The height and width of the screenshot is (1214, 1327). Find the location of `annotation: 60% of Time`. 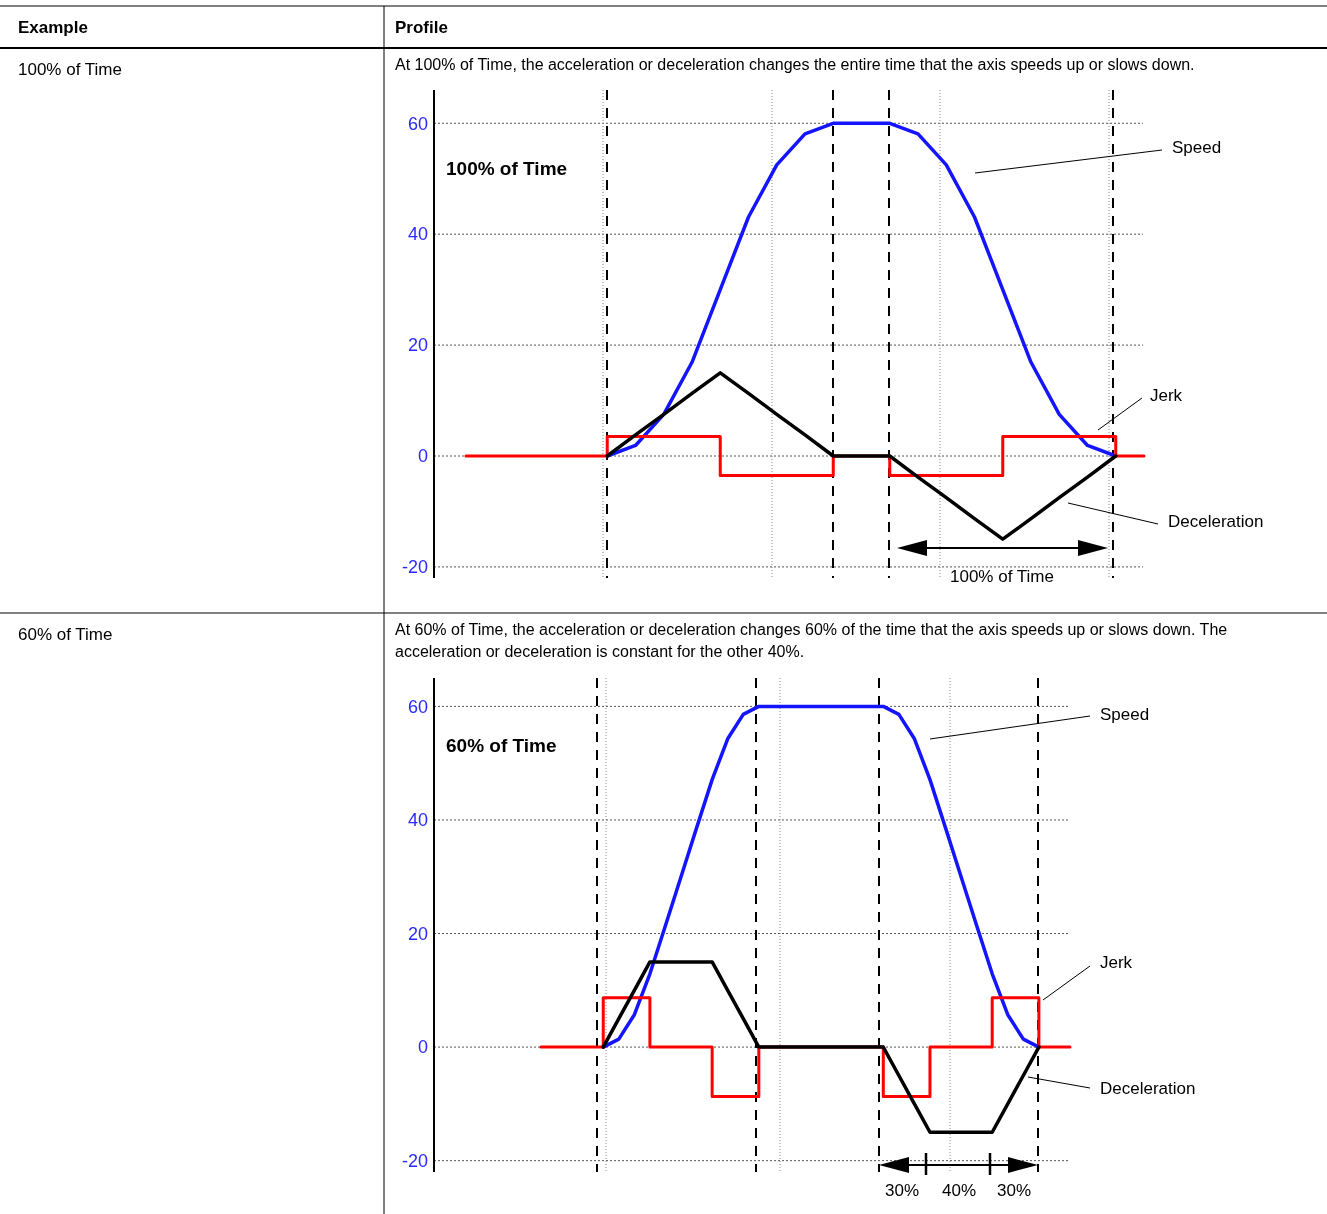

annotation: 60% of Time is located at coordinates (501, 745).